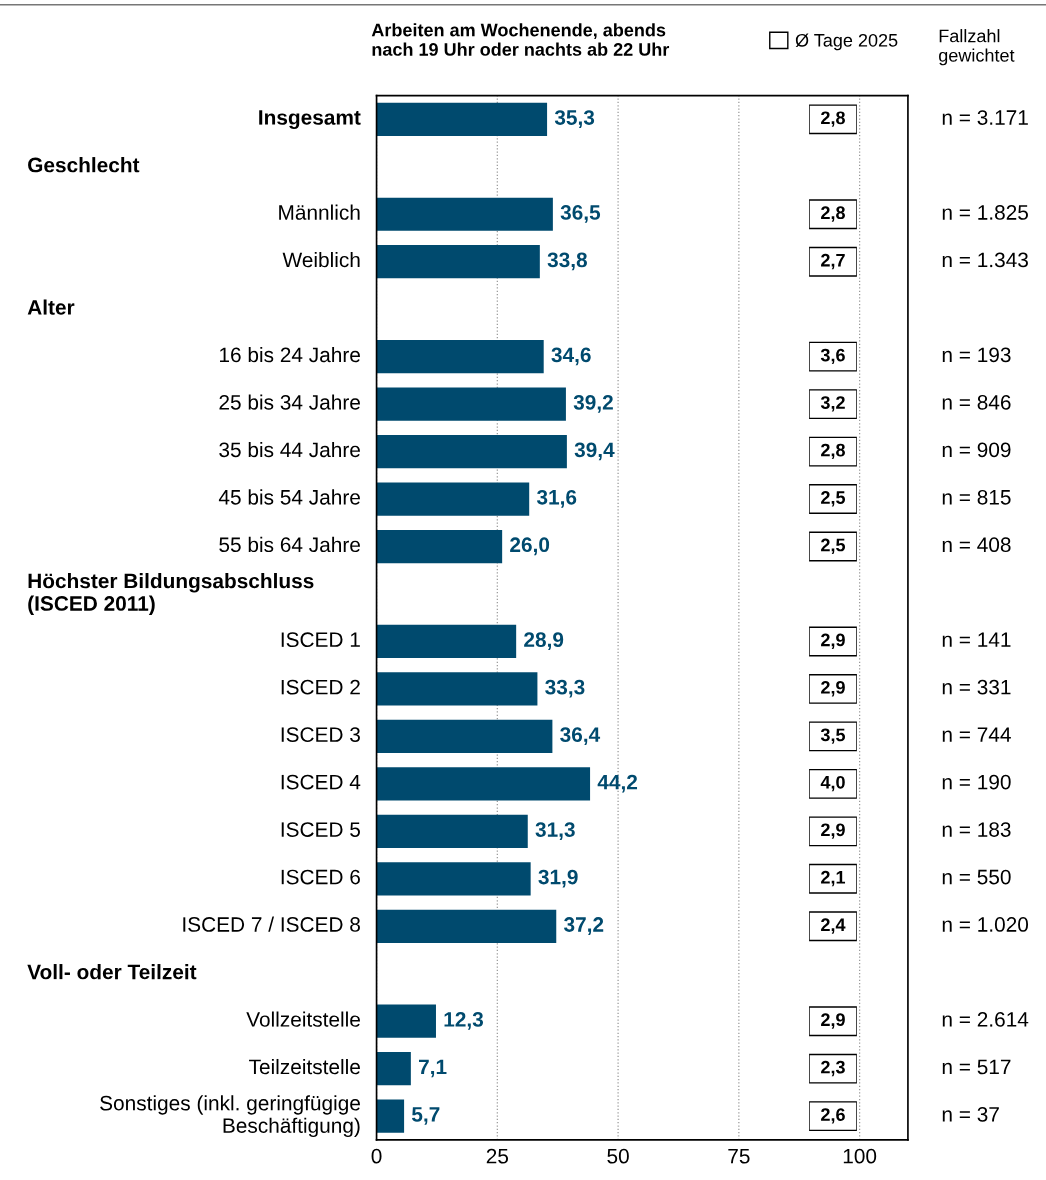  I want to click on y-tick-label: Insgesamt, so click(310, 120).